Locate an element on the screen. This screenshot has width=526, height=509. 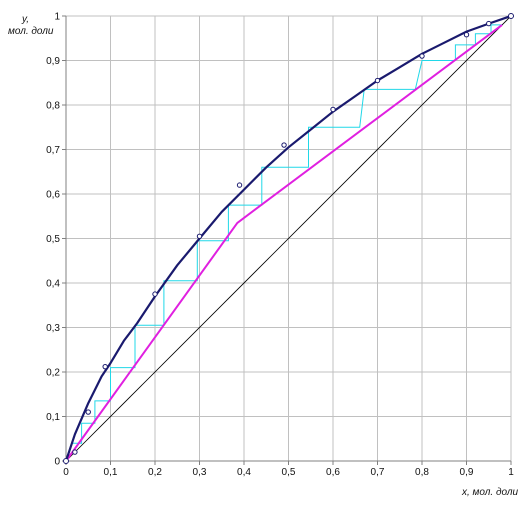
y-tick-label: 0 is located at coordinates (57, 462).